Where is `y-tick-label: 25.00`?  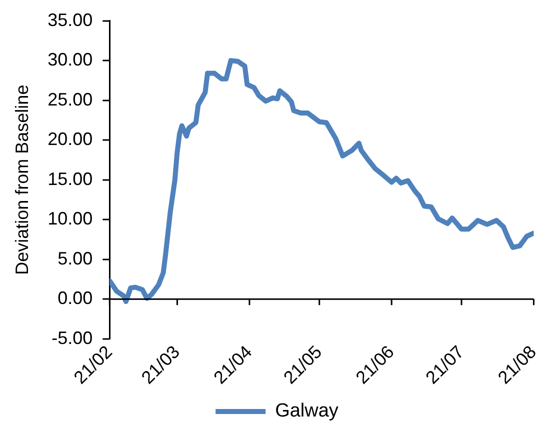 y-tick-label: 25.00 is located at coordinates (70, 99).